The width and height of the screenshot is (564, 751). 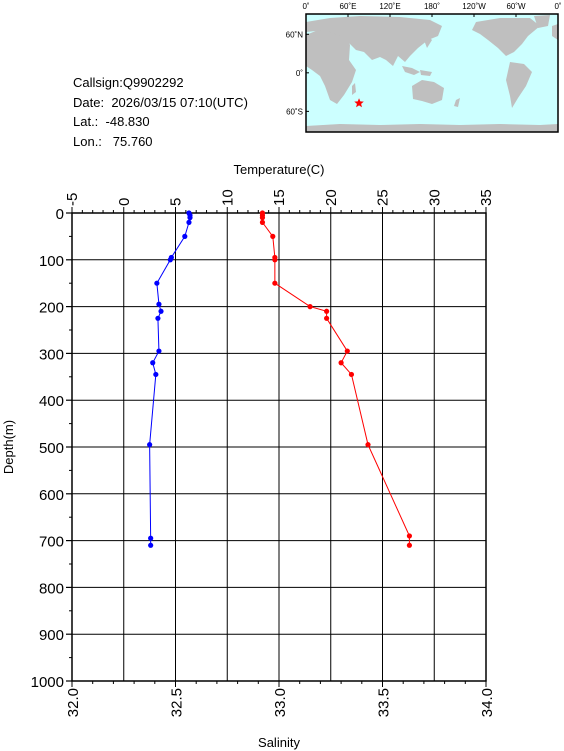 I want to click on date-label: Date:, so click(x=89, y=102).